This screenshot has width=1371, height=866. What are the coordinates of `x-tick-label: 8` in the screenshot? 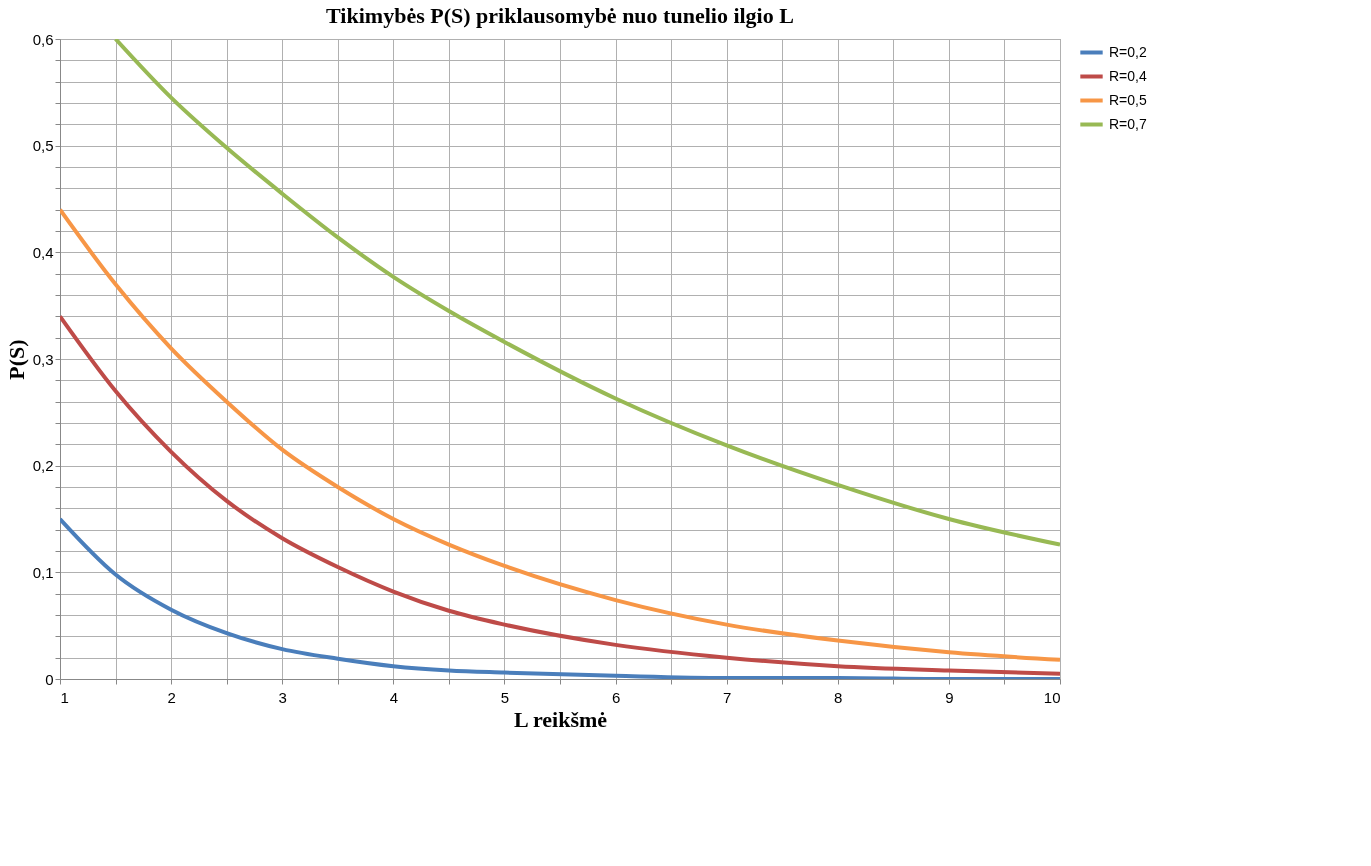 It's located at (838, 697).